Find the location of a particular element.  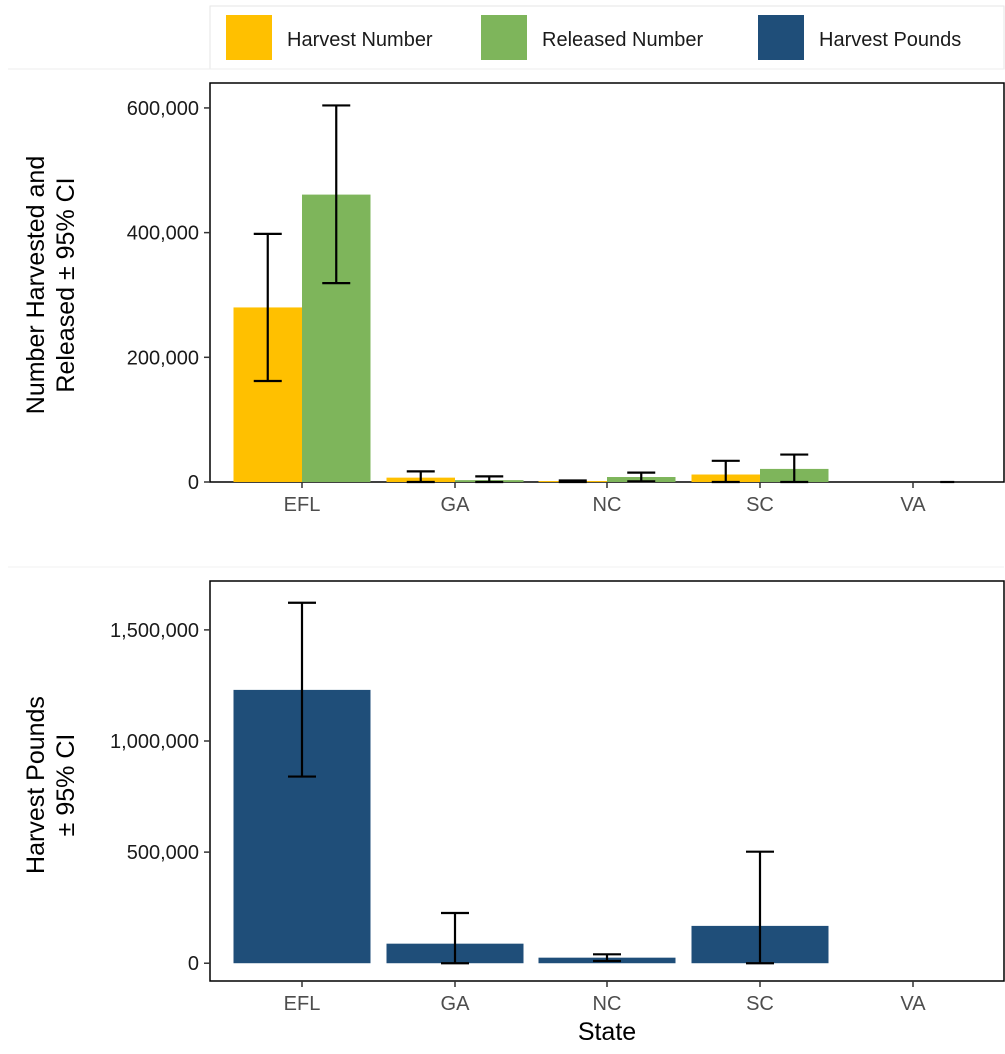

y-tick-label-pounds-3: 1,500,000 is located at coordinates (154, 631).